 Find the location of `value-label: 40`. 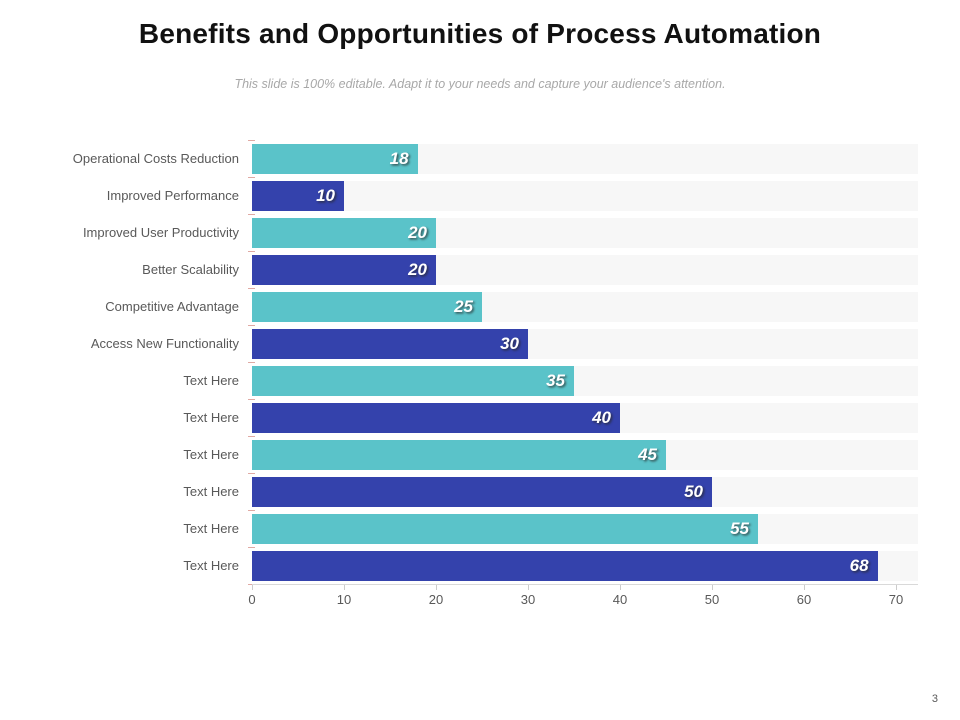

value-label: 40 is located at coordinates (601, 417).